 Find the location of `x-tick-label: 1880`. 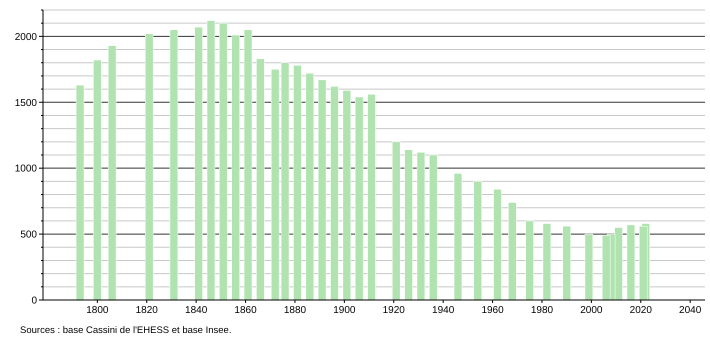

x-tick-label: 1880 is located at coordinates (295, 310).